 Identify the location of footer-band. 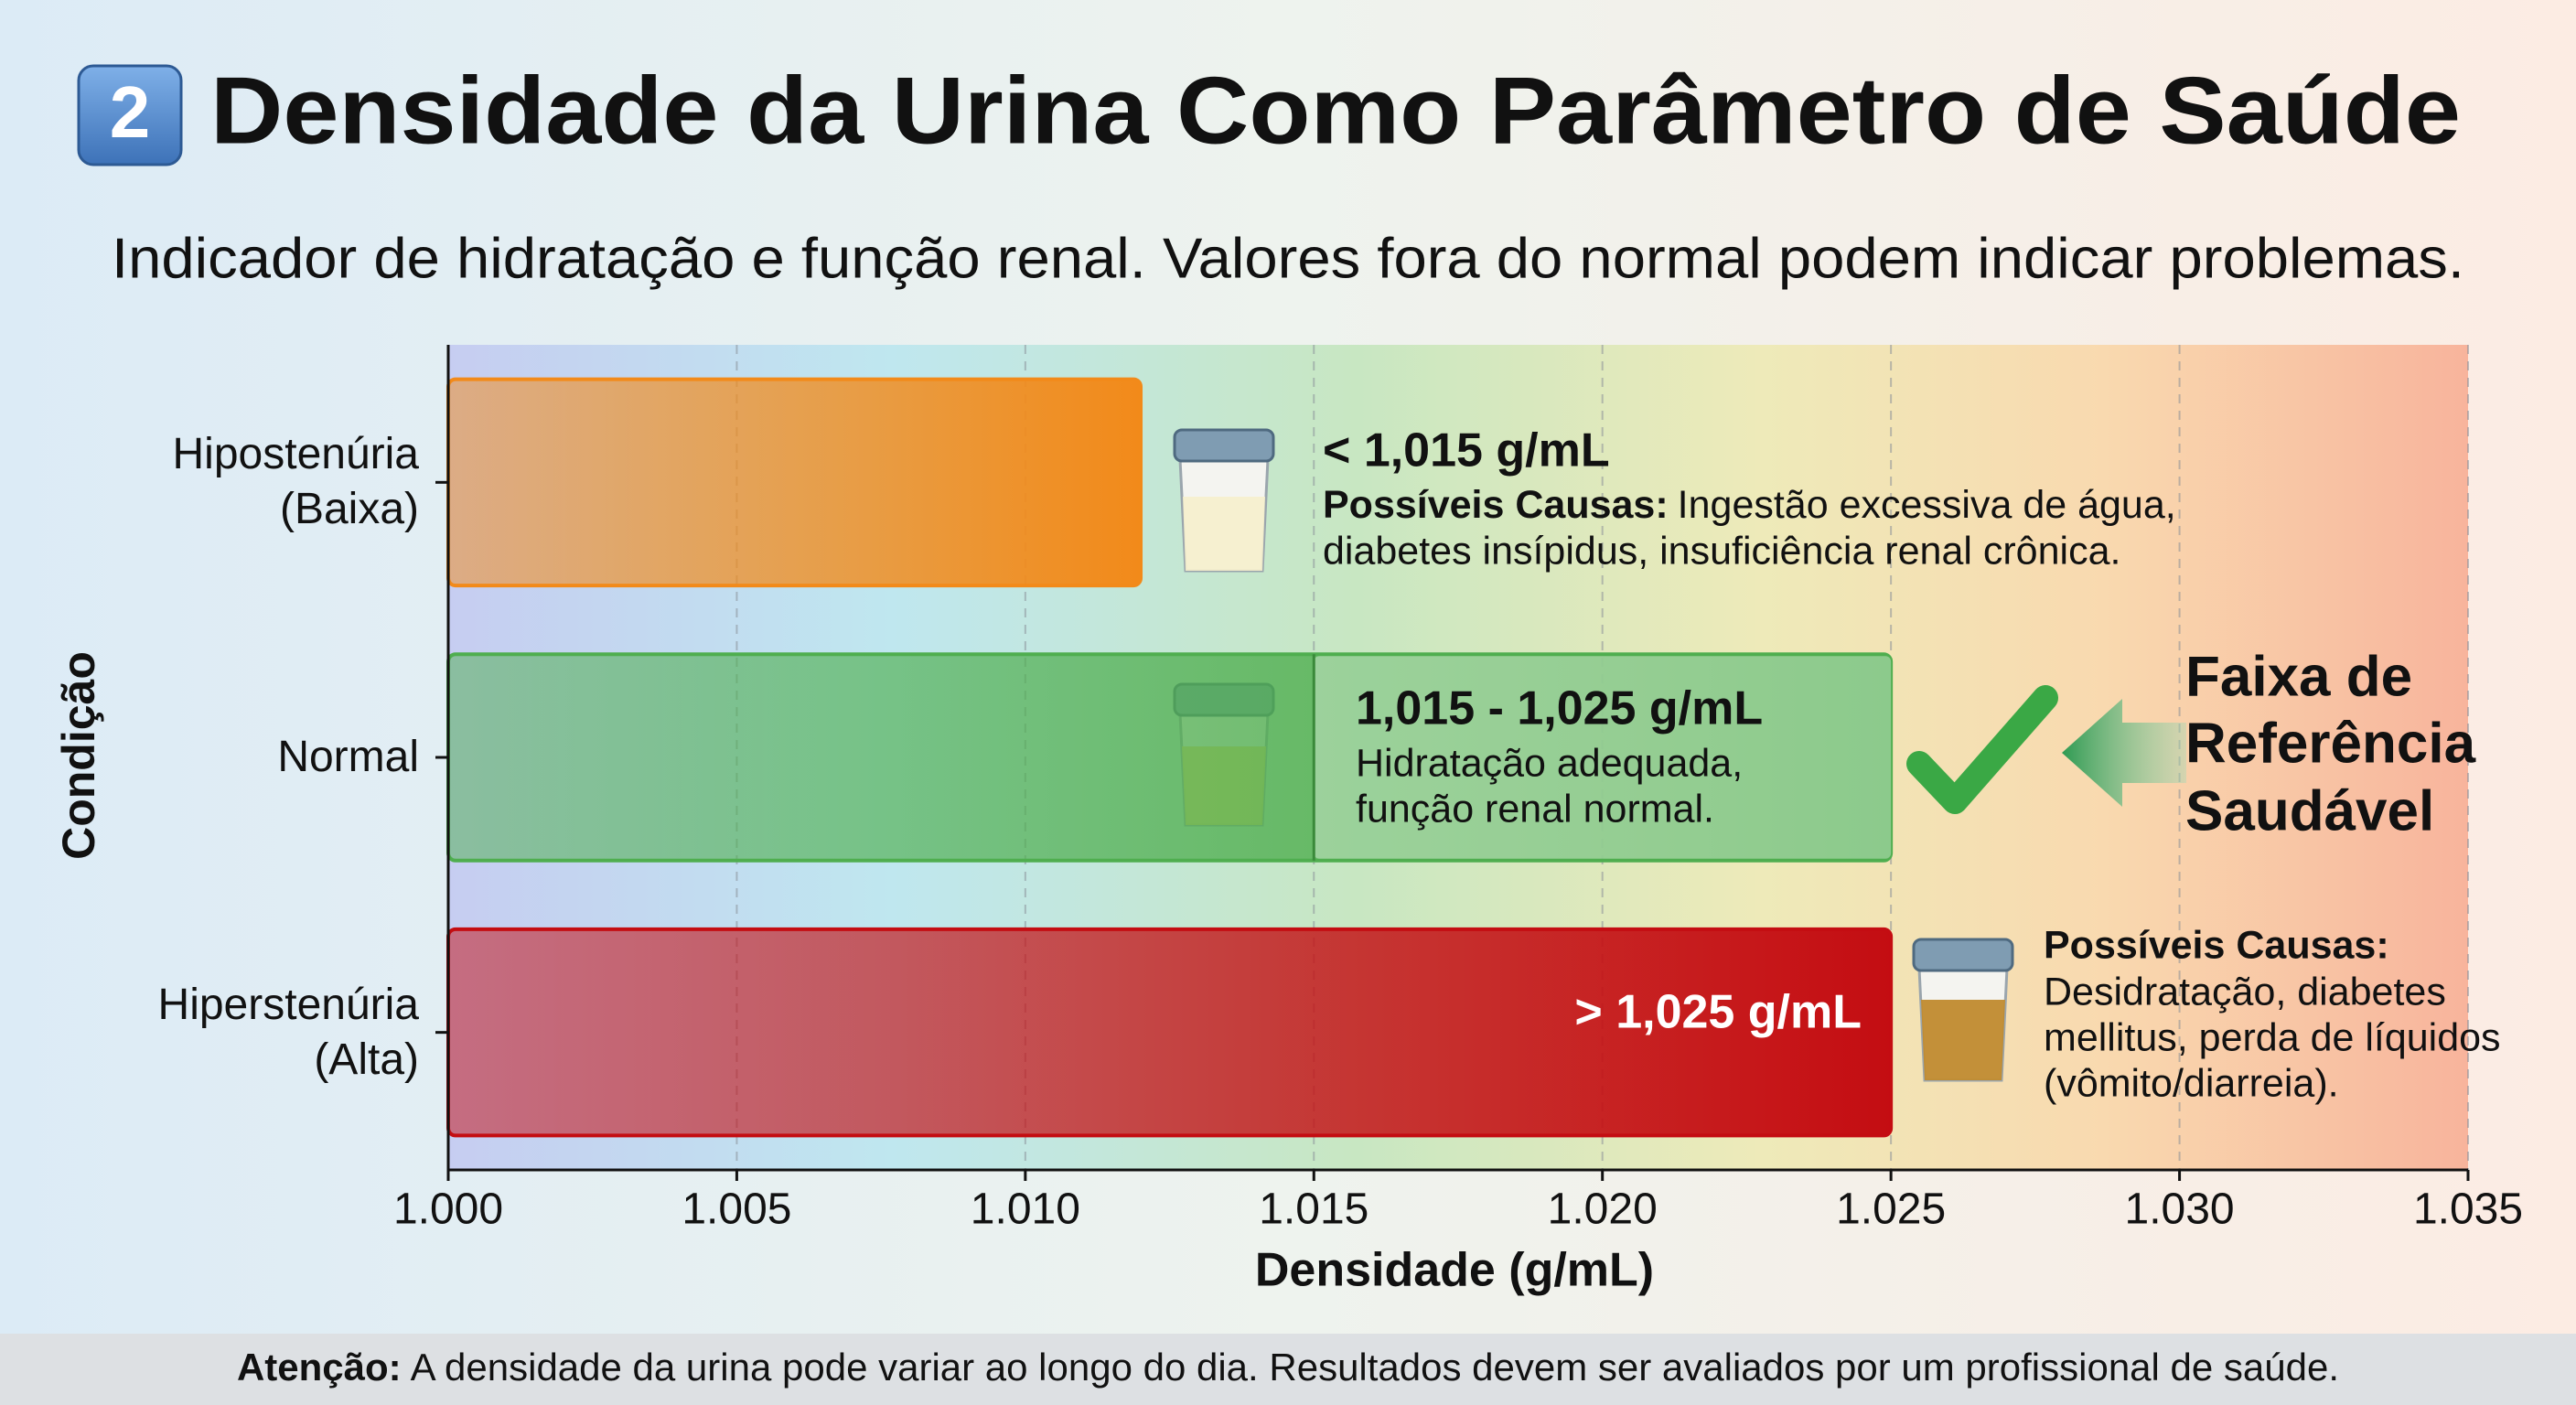
(1288, 1369).